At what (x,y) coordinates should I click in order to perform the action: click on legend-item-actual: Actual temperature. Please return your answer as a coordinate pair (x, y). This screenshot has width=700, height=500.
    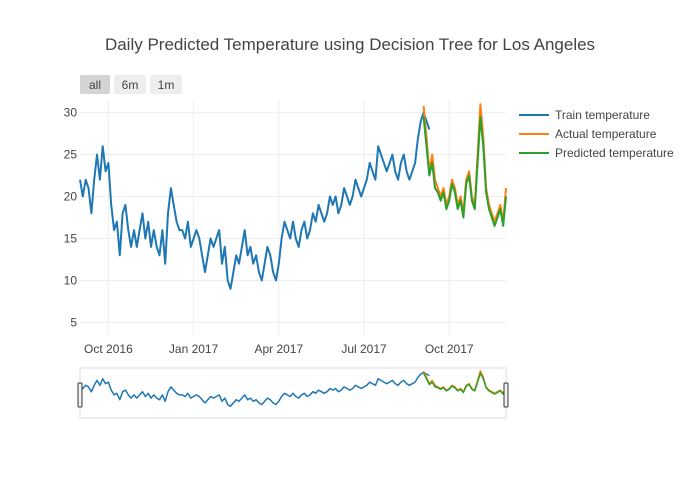
    Looking at the image, I should click on (588, 134).